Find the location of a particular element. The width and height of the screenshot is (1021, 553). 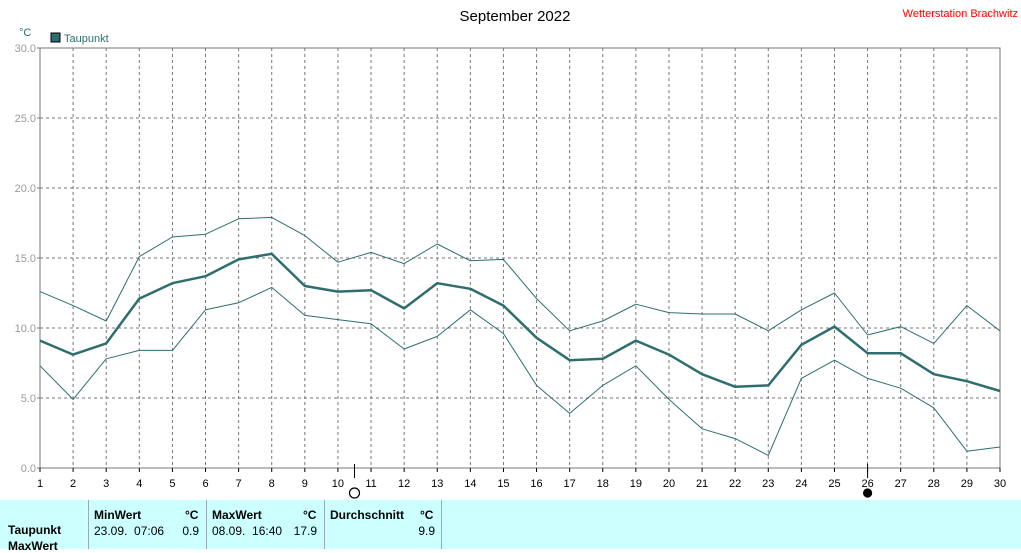

x-tick-label: 22 is located at coordinates (735, 484).